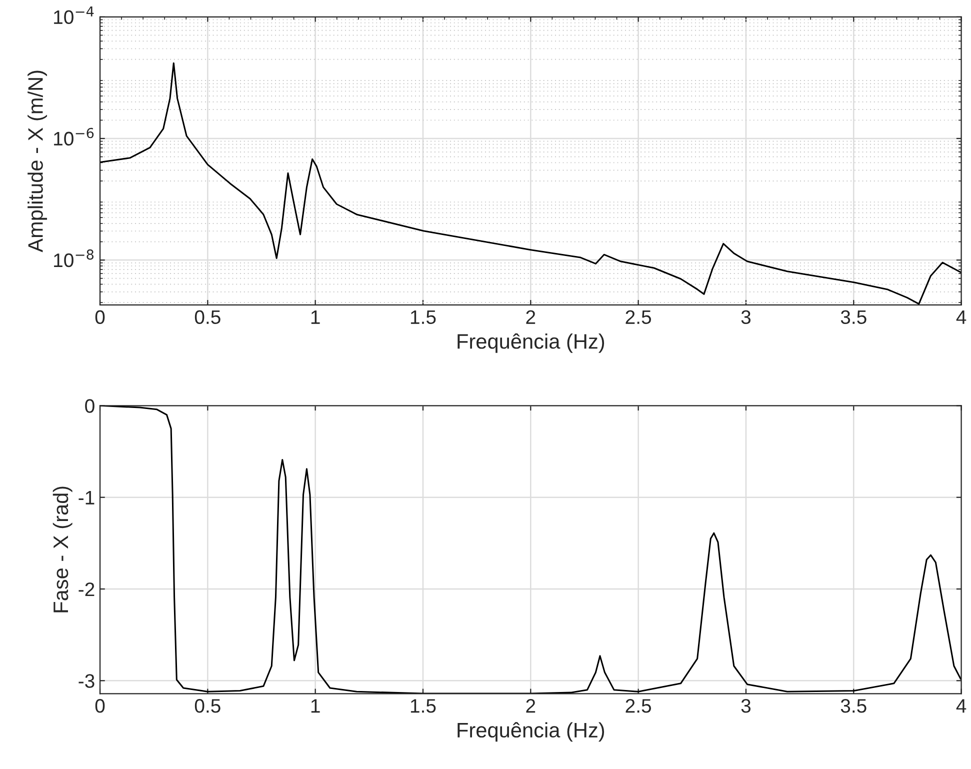  Describe the element at coordinates (74, 258) in the screenshot. I see `y-tick-label: 10$^{−8}$` at that location.